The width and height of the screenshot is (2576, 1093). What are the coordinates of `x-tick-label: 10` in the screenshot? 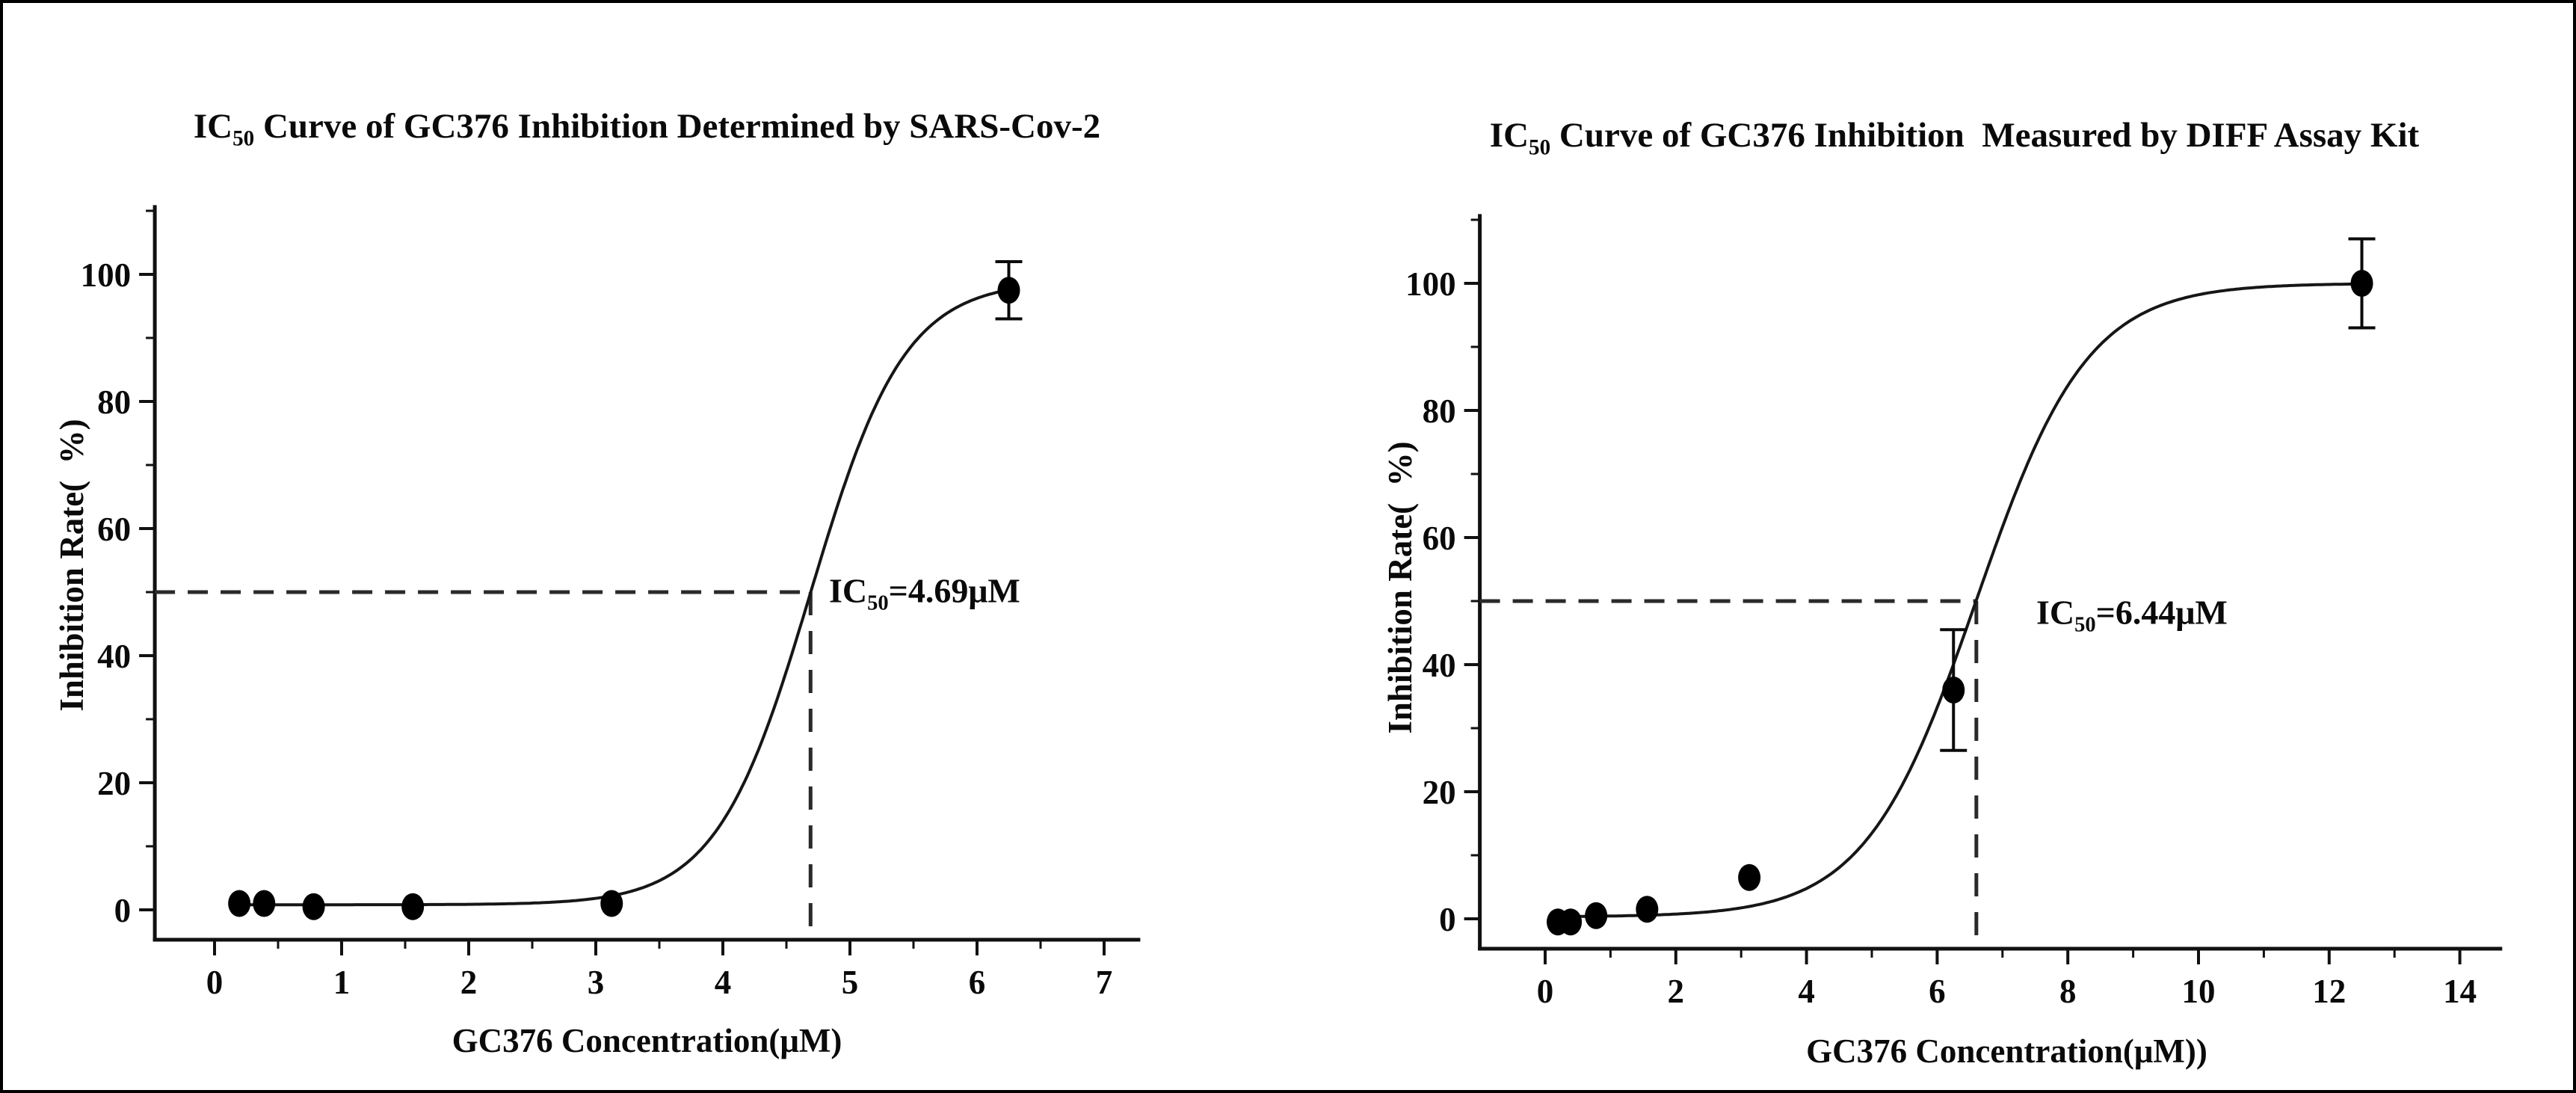 It's located at (2199, 991).